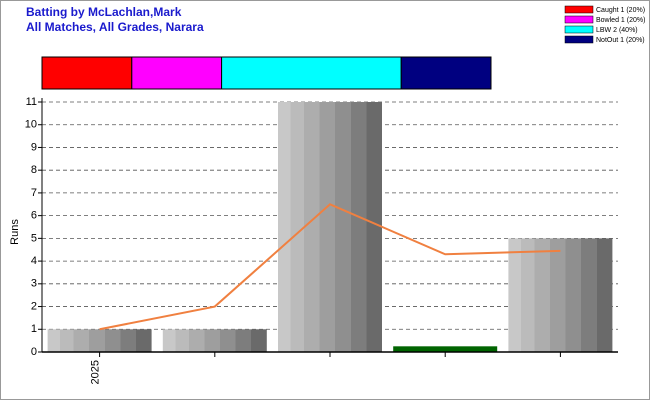  Describe the element at coordinates (620, 10) in the screenshot. I see `legend-label: Caught 1 (20%)` at that location.